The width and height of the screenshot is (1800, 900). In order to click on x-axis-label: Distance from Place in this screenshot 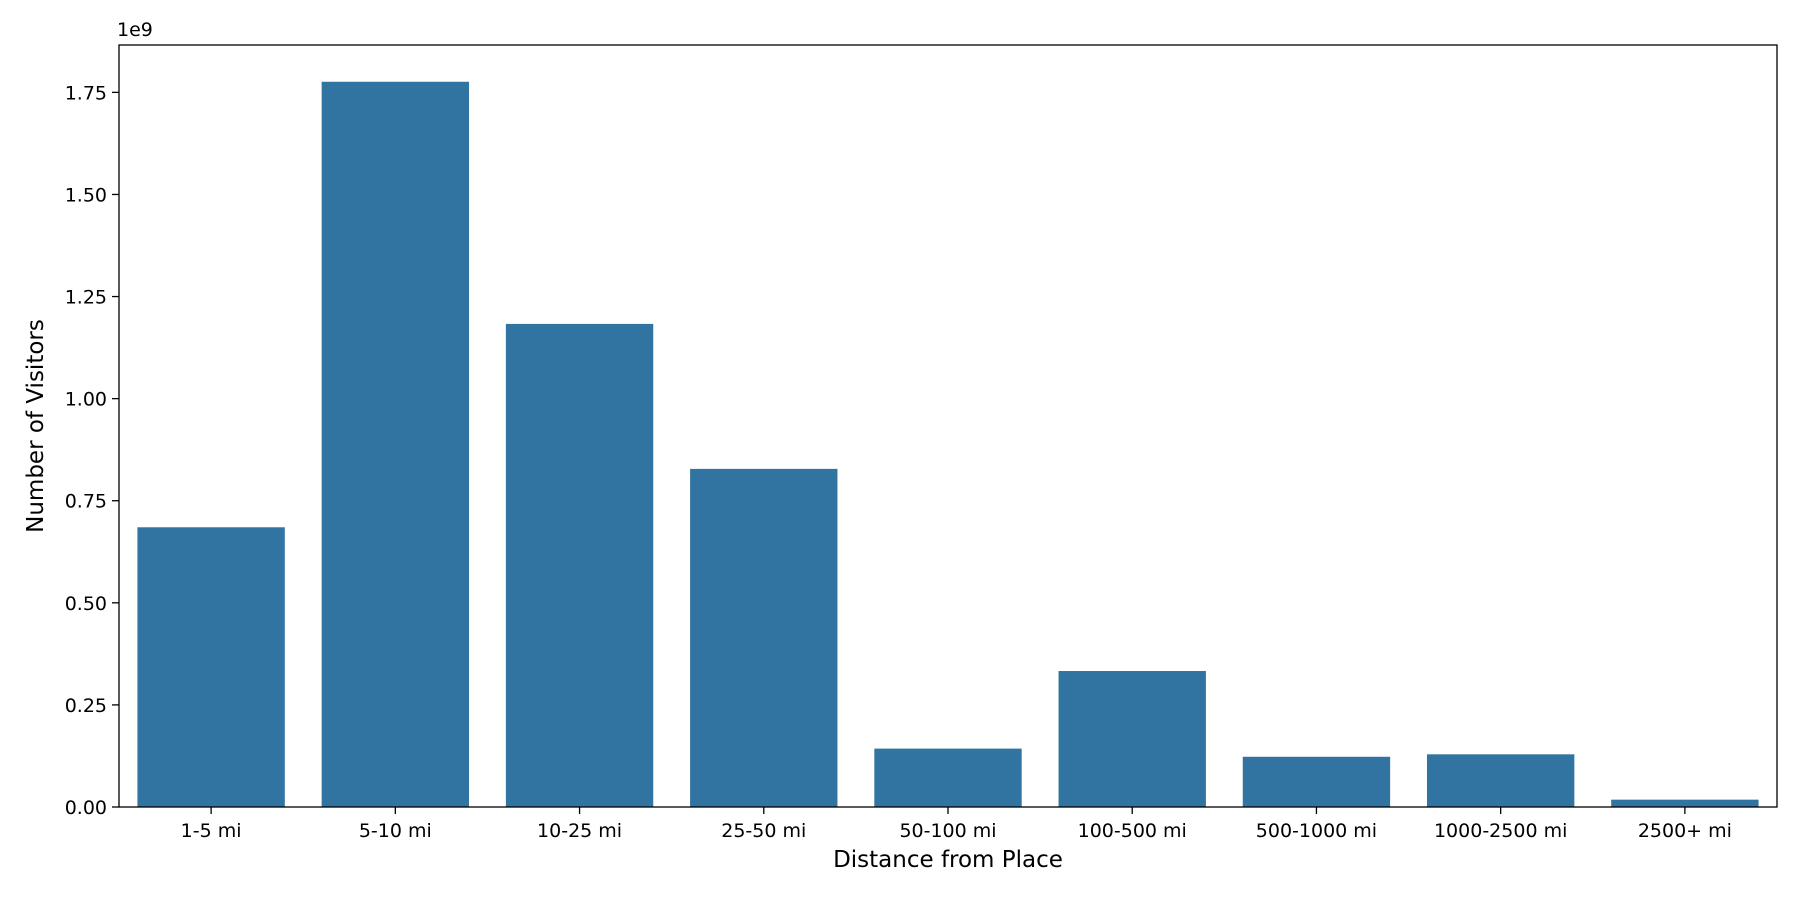, I will do `click(948, 860)`.